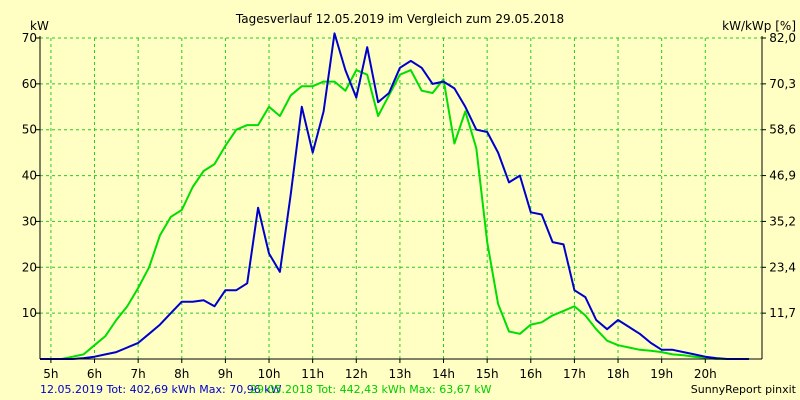  I want to click on y-tick-label-60: 60, so click(29, 84).